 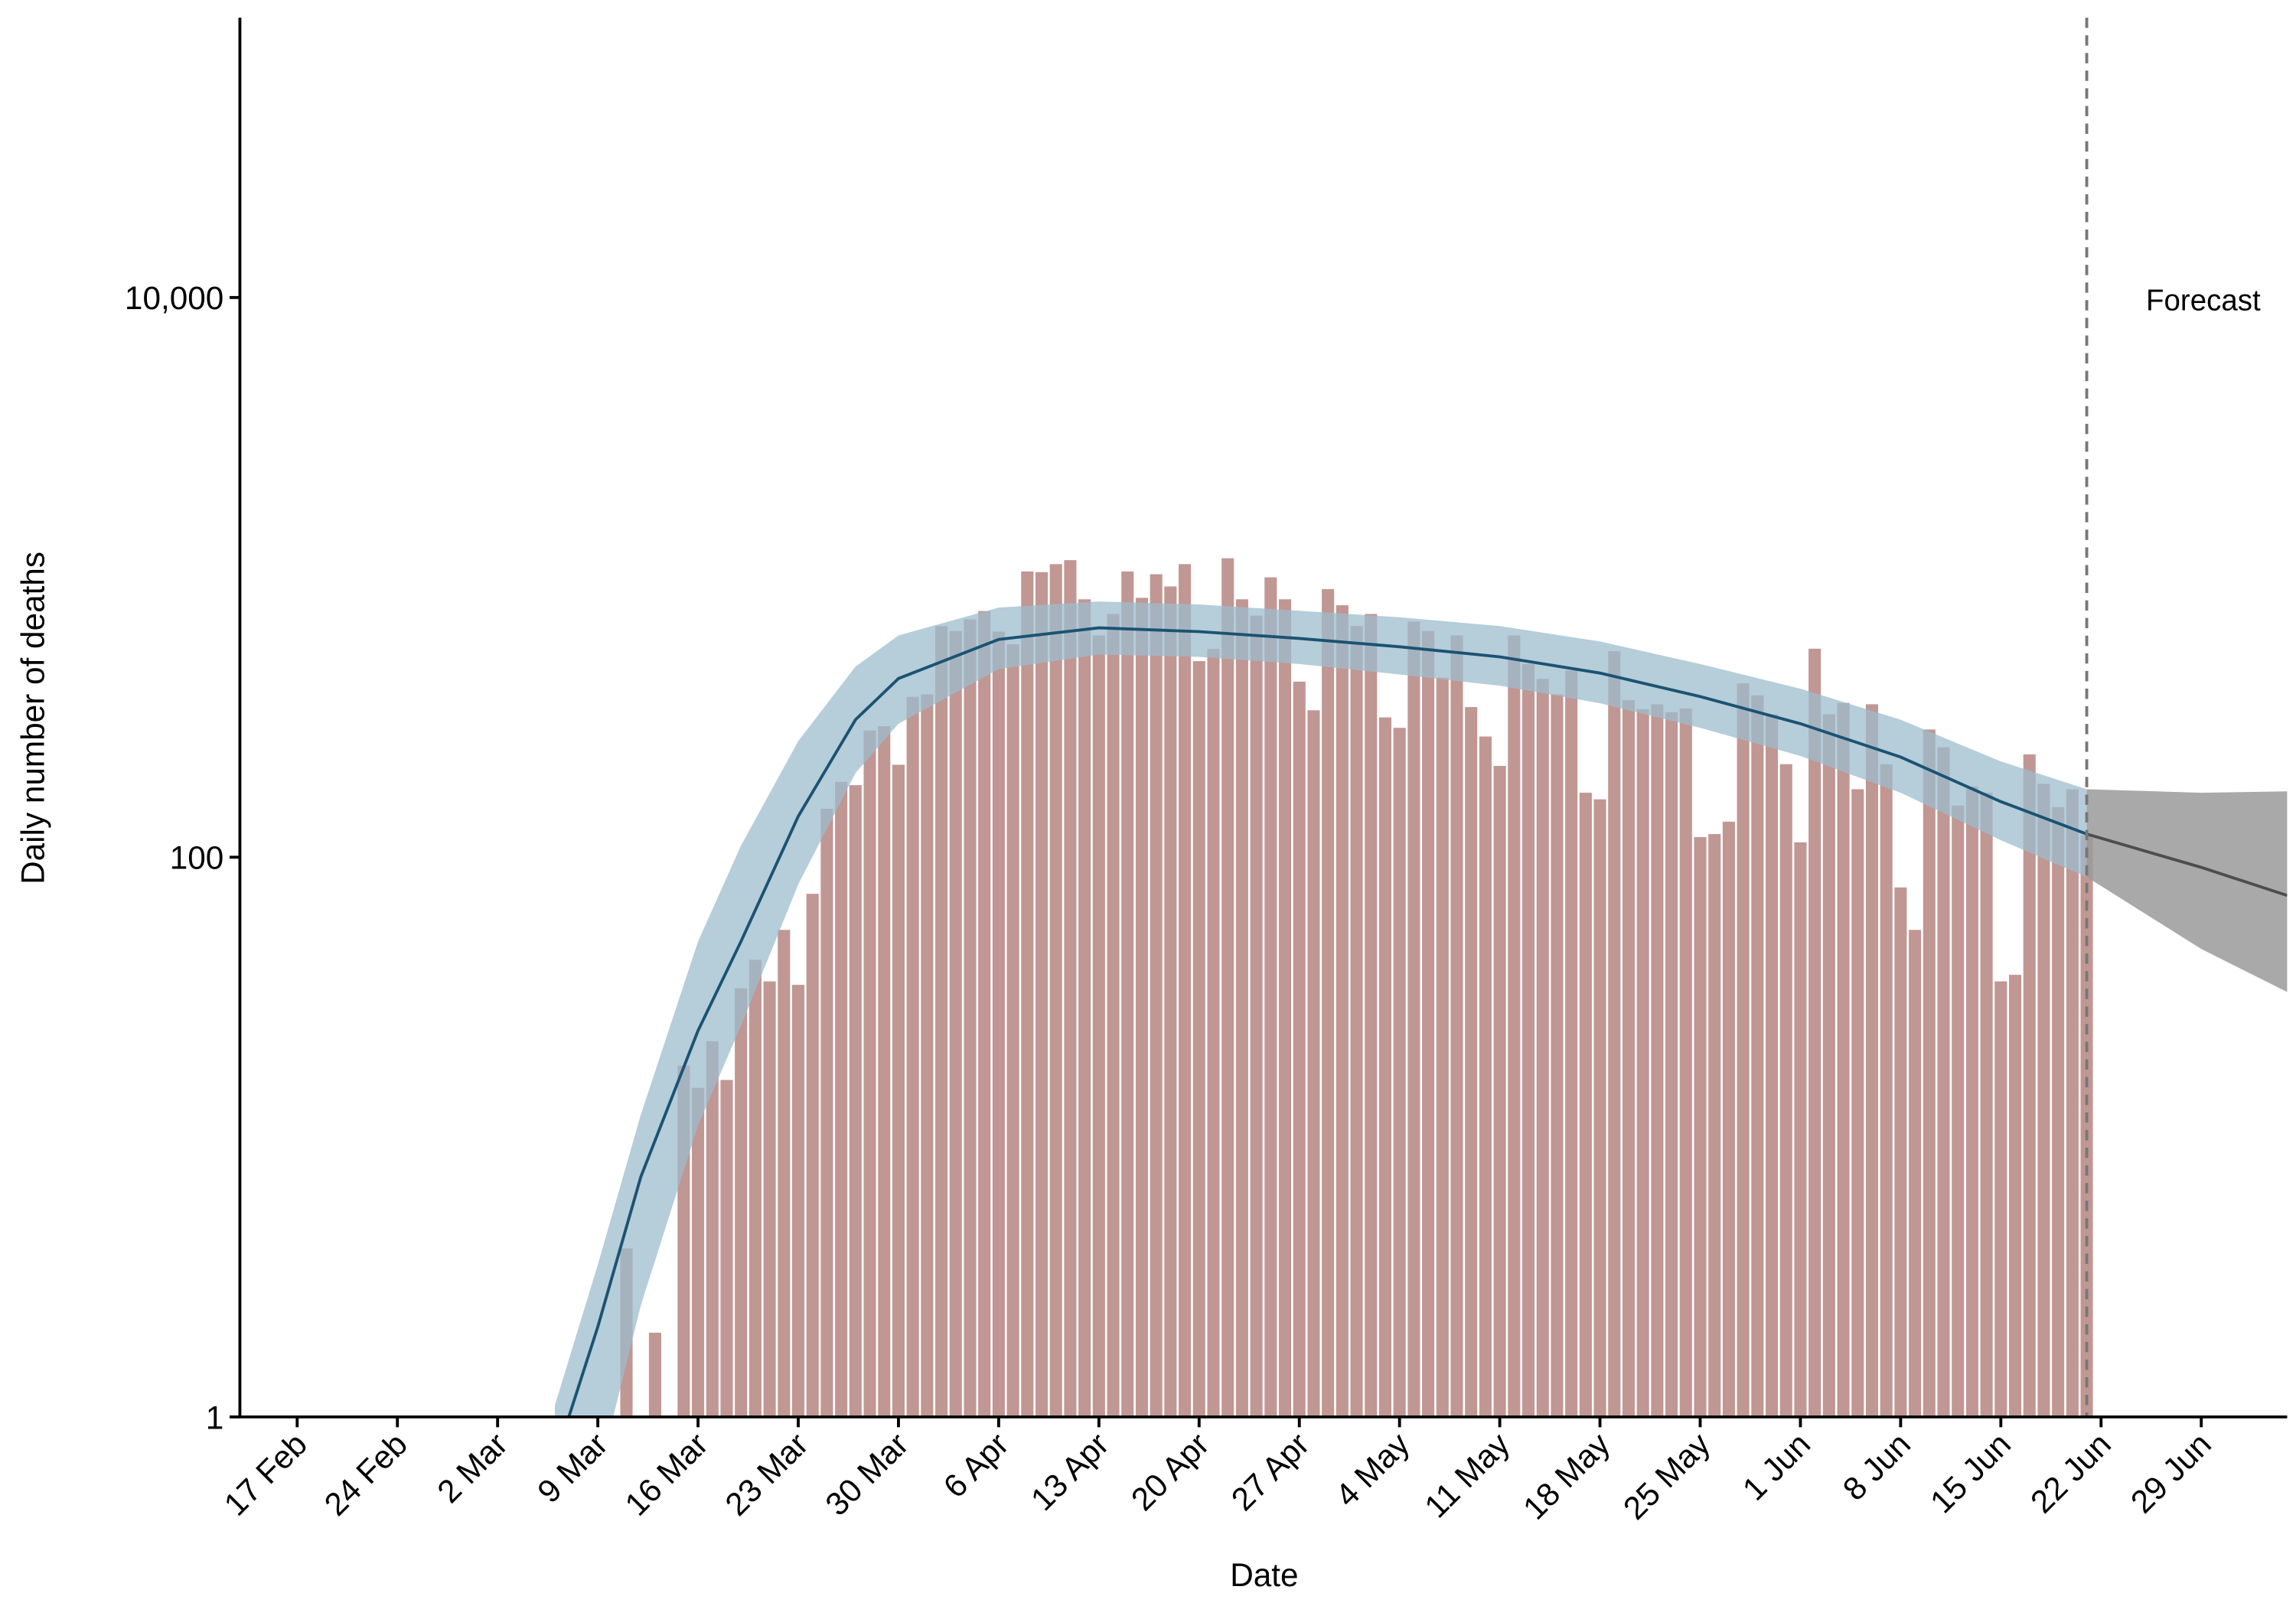 I want to click on x-tick-label: 2 Mar, so click(x=472, y=1467).